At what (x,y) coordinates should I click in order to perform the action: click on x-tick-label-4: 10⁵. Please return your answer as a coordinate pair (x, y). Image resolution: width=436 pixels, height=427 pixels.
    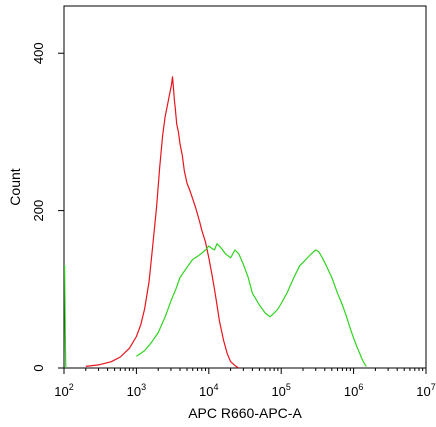
    Looking at the image, I should click on (280, 390).